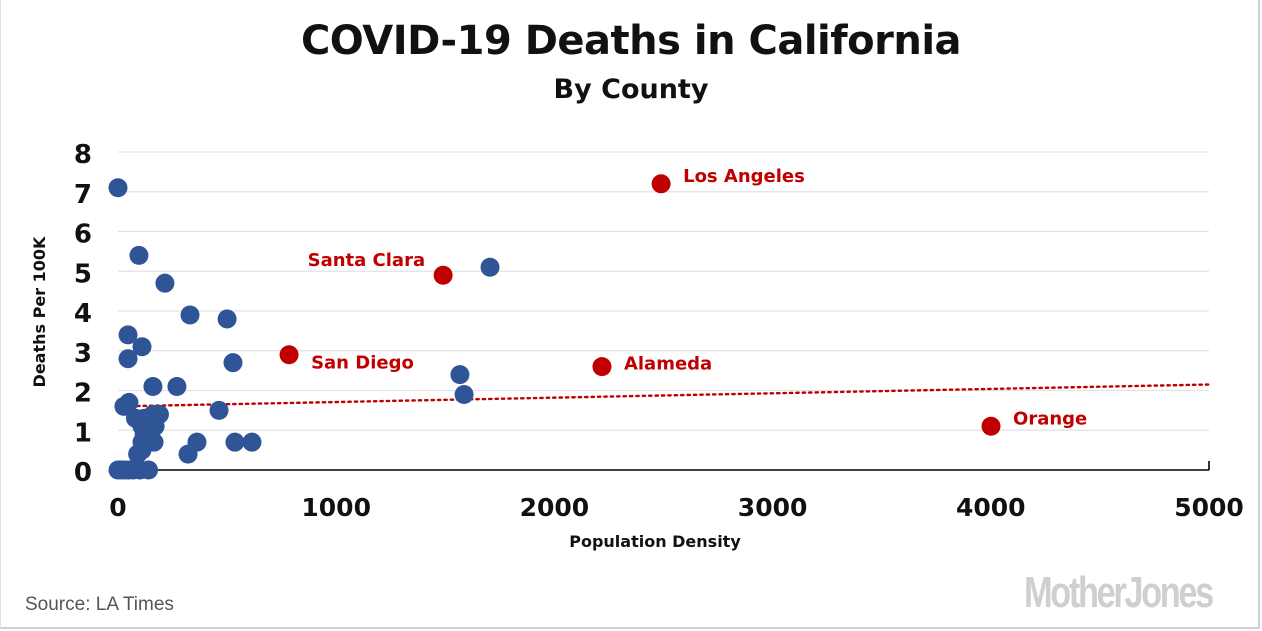  I want to click on x-axis-label: Population Density, so click(655, 541).